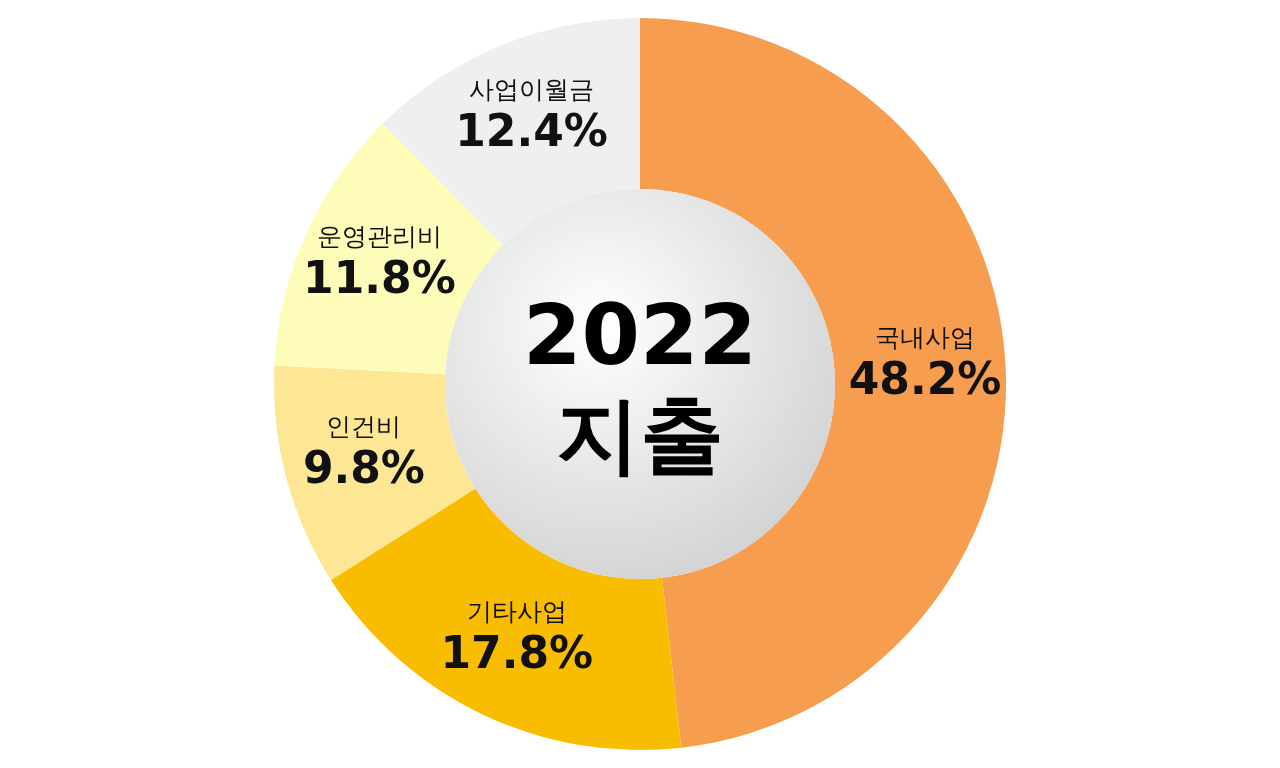 Image resolution: width=1280 pixels, height=768 pixels. I want to click on text: 2022 지출, so click(640, 385).